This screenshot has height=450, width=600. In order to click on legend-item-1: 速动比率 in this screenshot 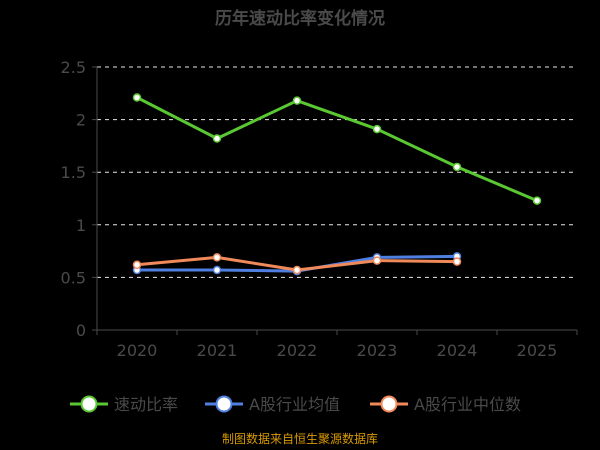, I will do `click(124, 404)`.